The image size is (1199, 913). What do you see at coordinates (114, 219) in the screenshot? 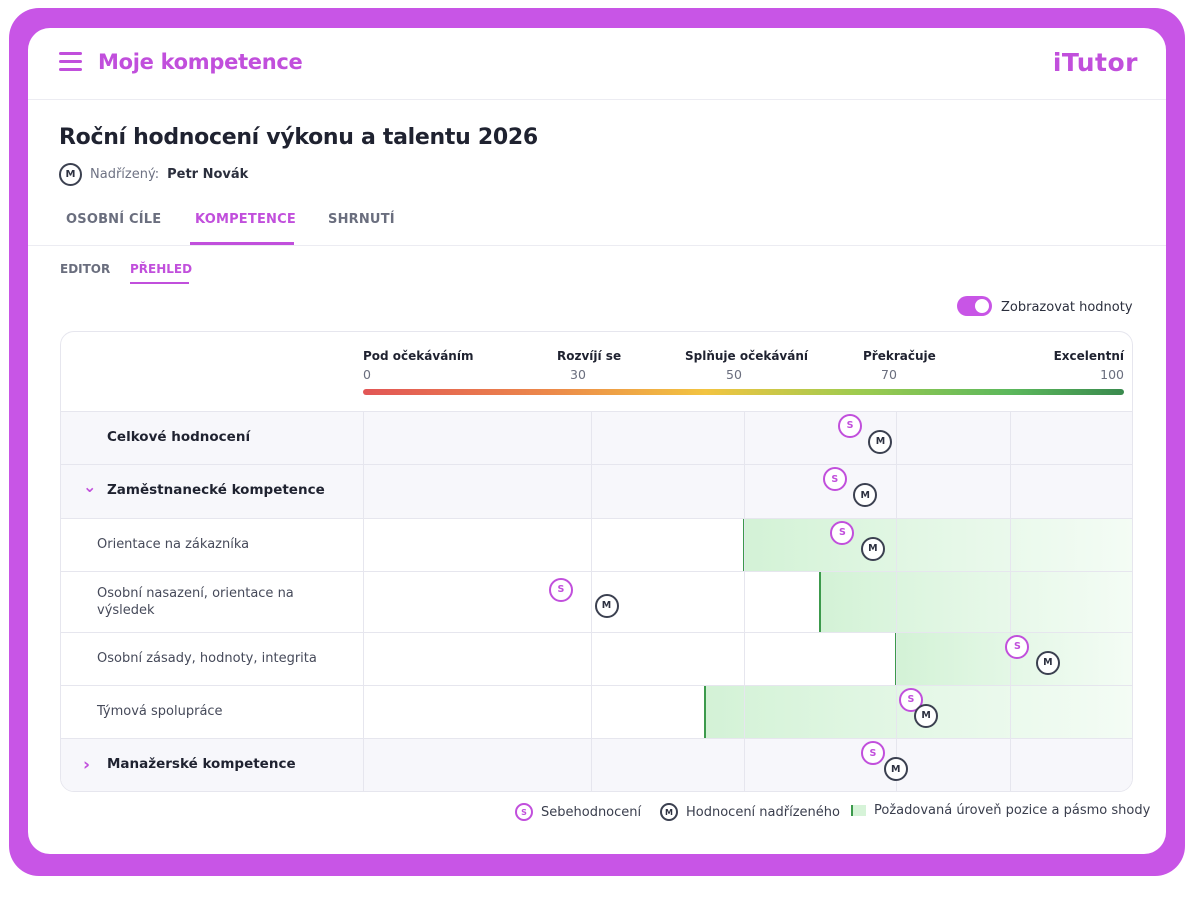
I see `tab-osobni-cile: OSOBNÍ CÍLE` at bounding box center [114, 219].